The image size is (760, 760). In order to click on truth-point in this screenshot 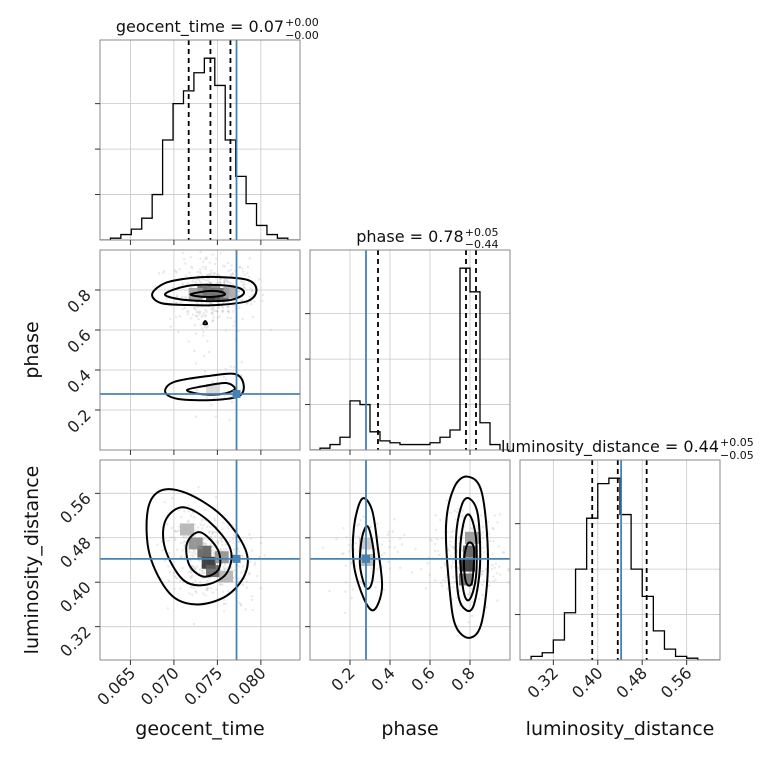, I will do `click(236, 394)`.